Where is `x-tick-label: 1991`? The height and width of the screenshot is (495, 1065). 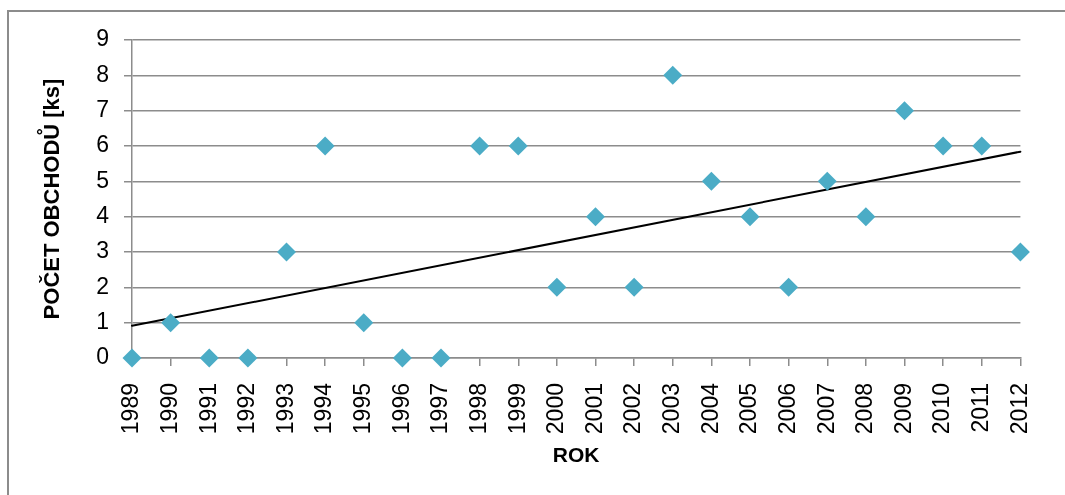 x-tick-label: 1991 is located at coordinates (207, 409).